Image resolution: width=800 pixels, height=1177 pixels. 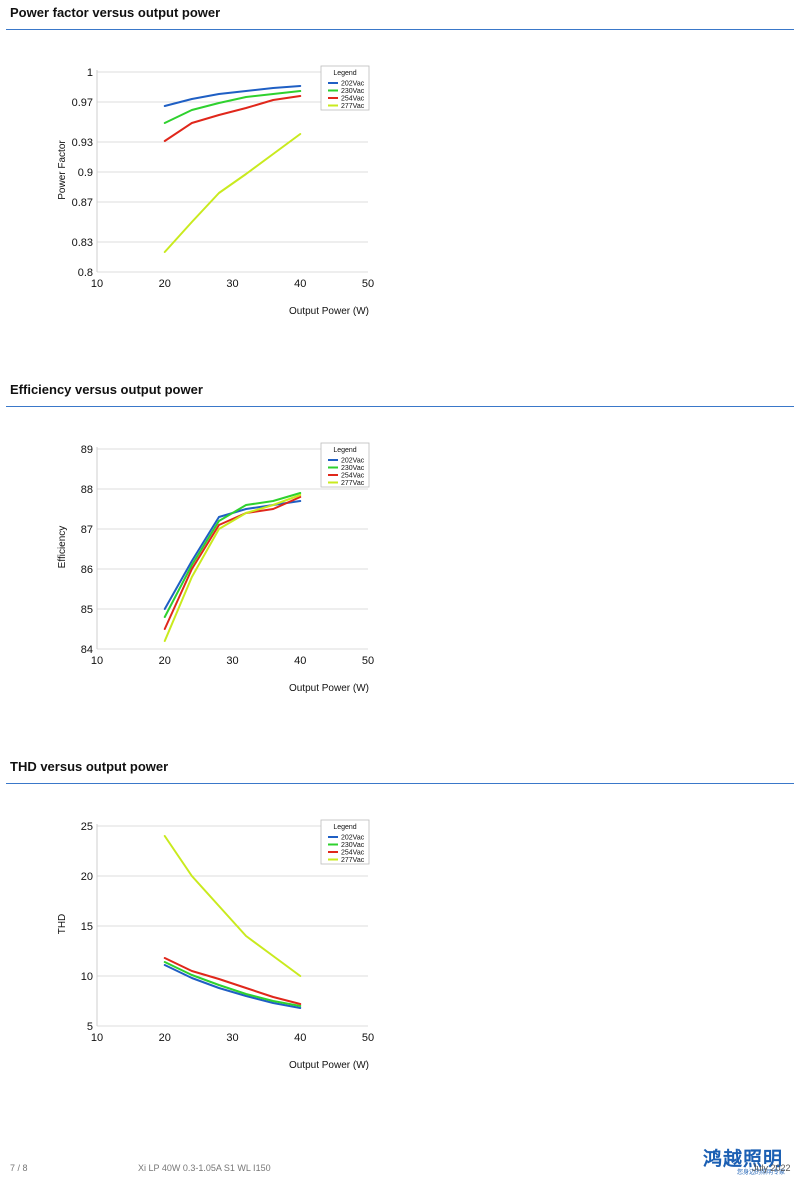 I want to click on y-tick-label: 20, so click(x=87, y=877).